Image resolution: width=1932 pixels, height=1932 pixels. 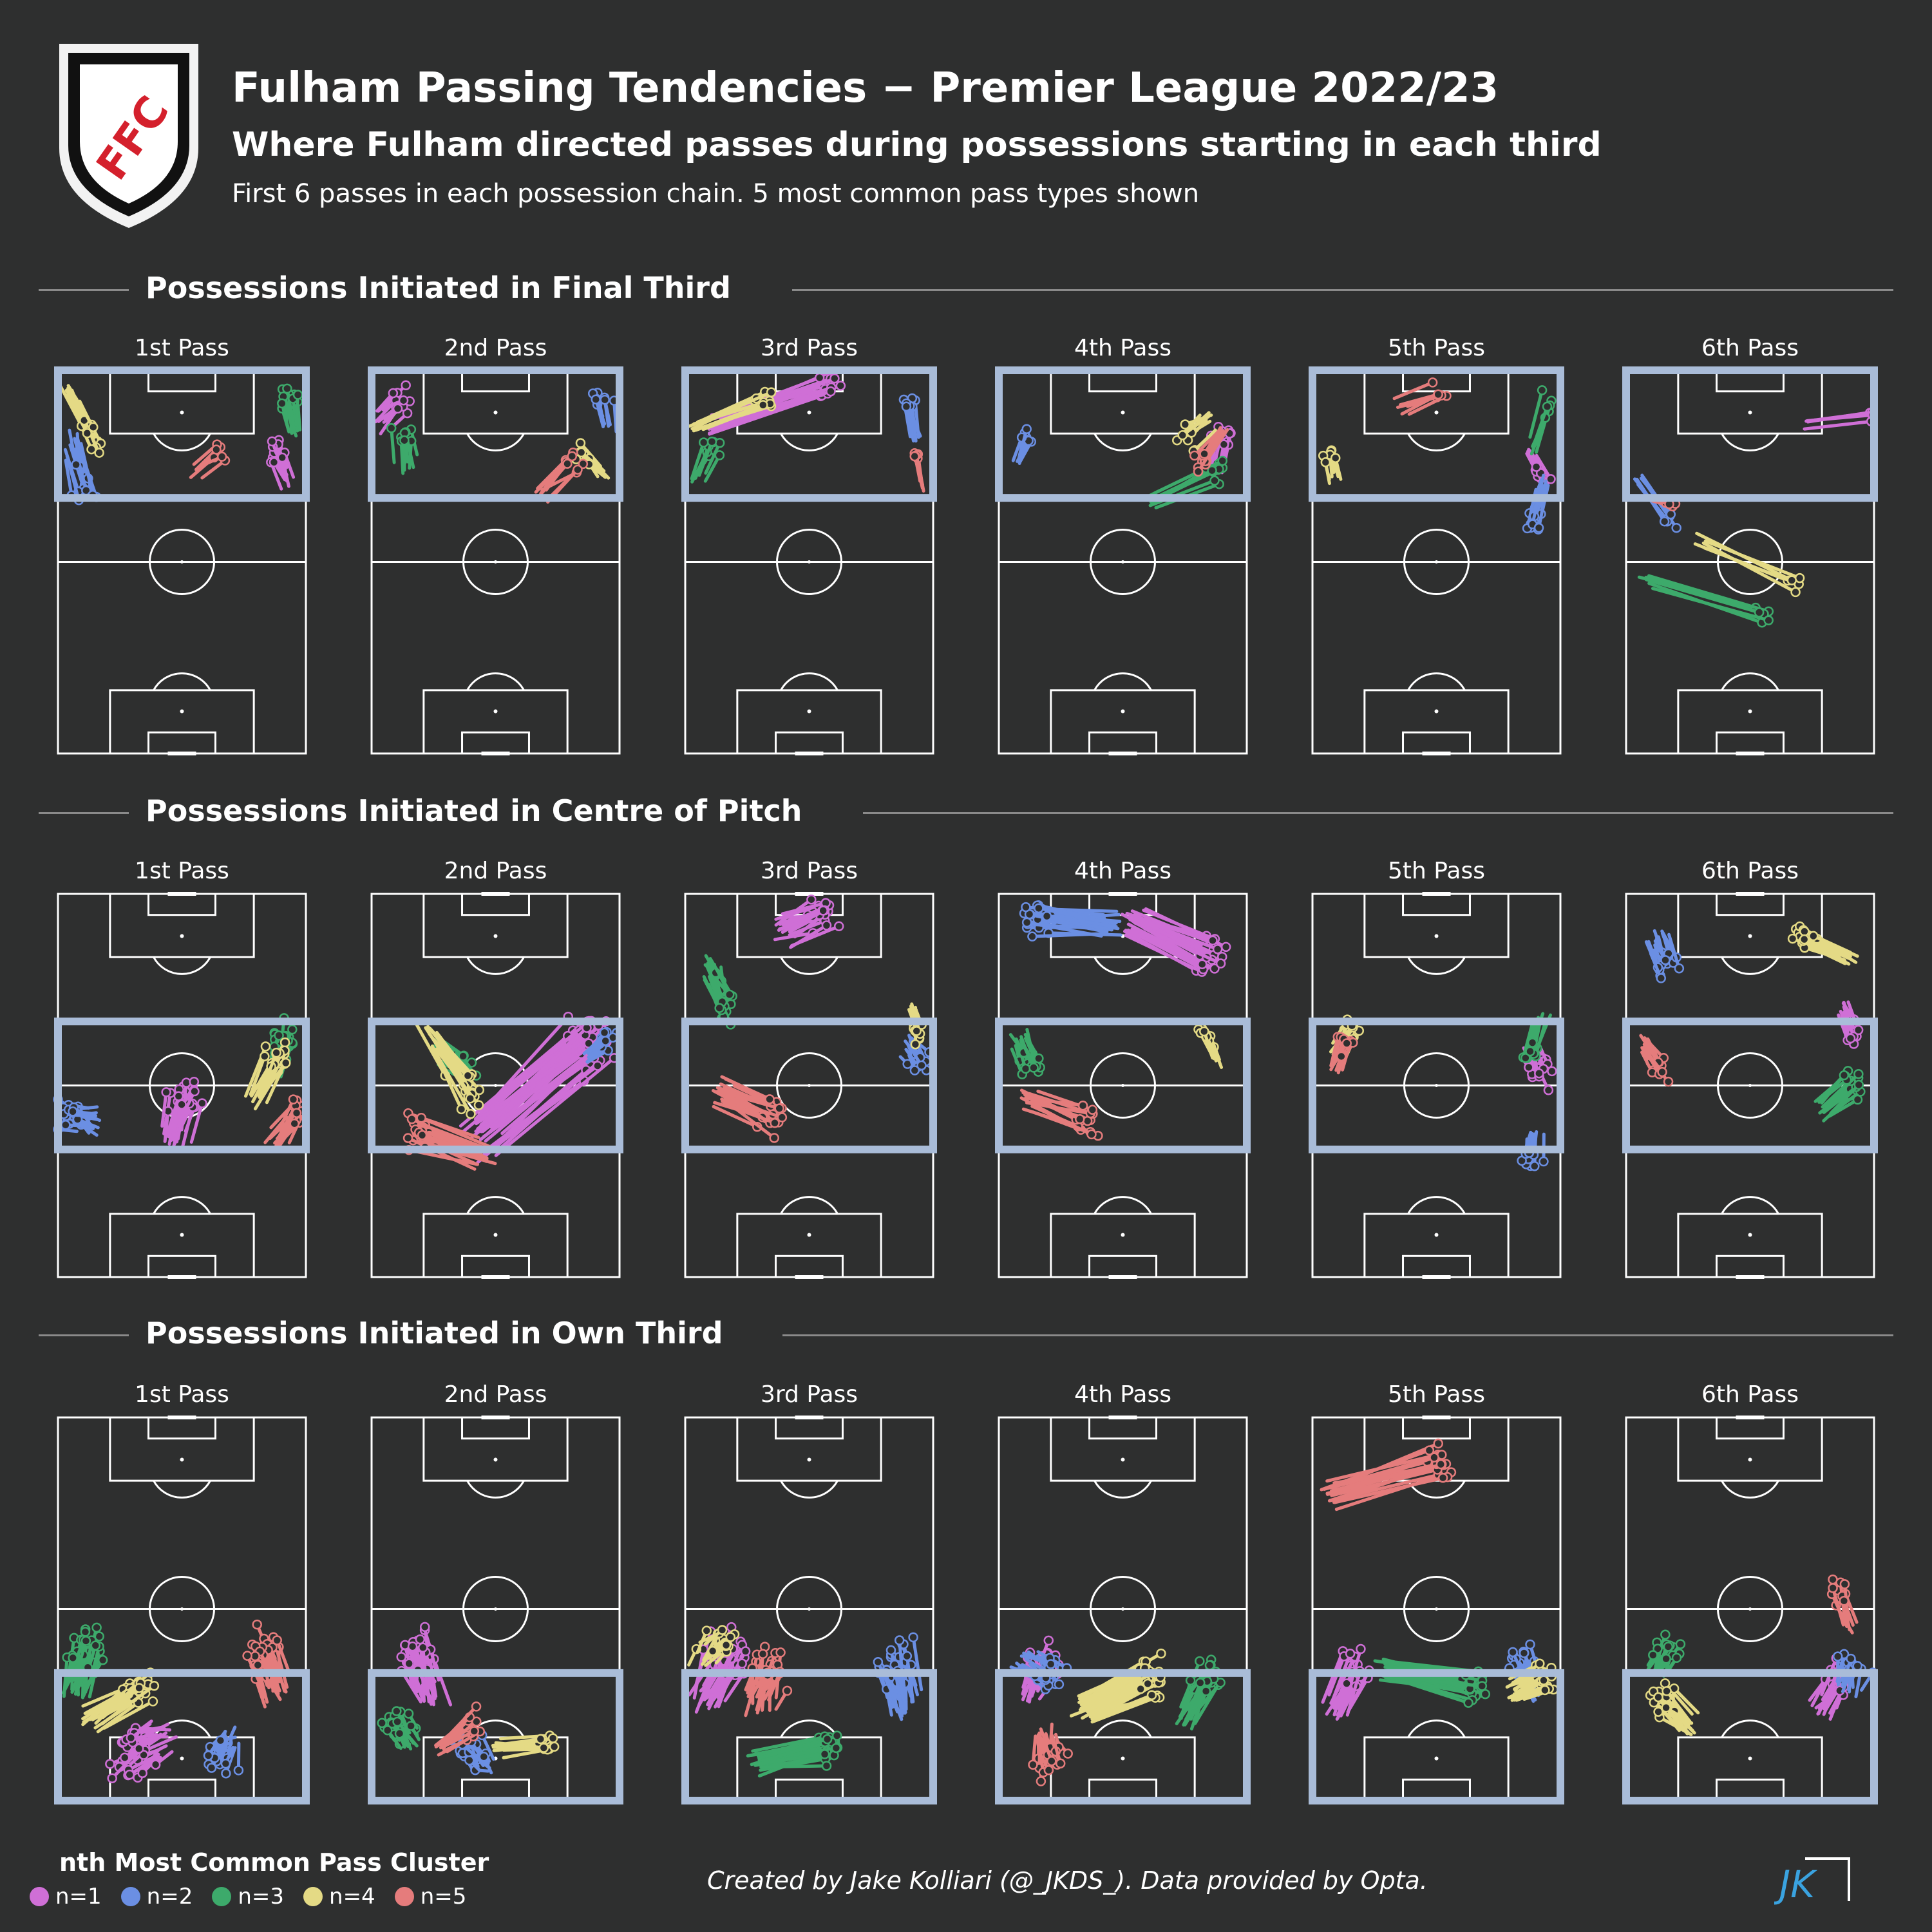 I want to click on legend-item-n2: n=2, so click(x=156, y=1896).